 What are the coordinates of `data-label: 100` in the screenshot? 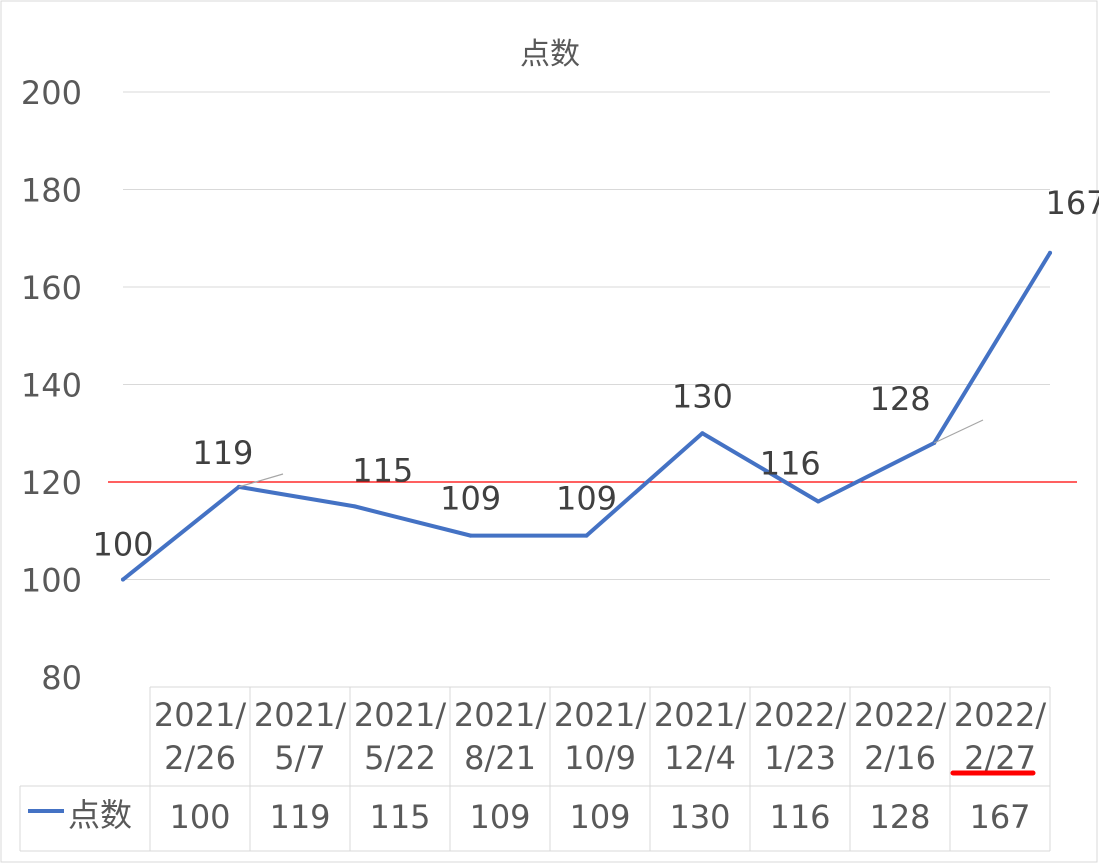 It's located at (122, 545).